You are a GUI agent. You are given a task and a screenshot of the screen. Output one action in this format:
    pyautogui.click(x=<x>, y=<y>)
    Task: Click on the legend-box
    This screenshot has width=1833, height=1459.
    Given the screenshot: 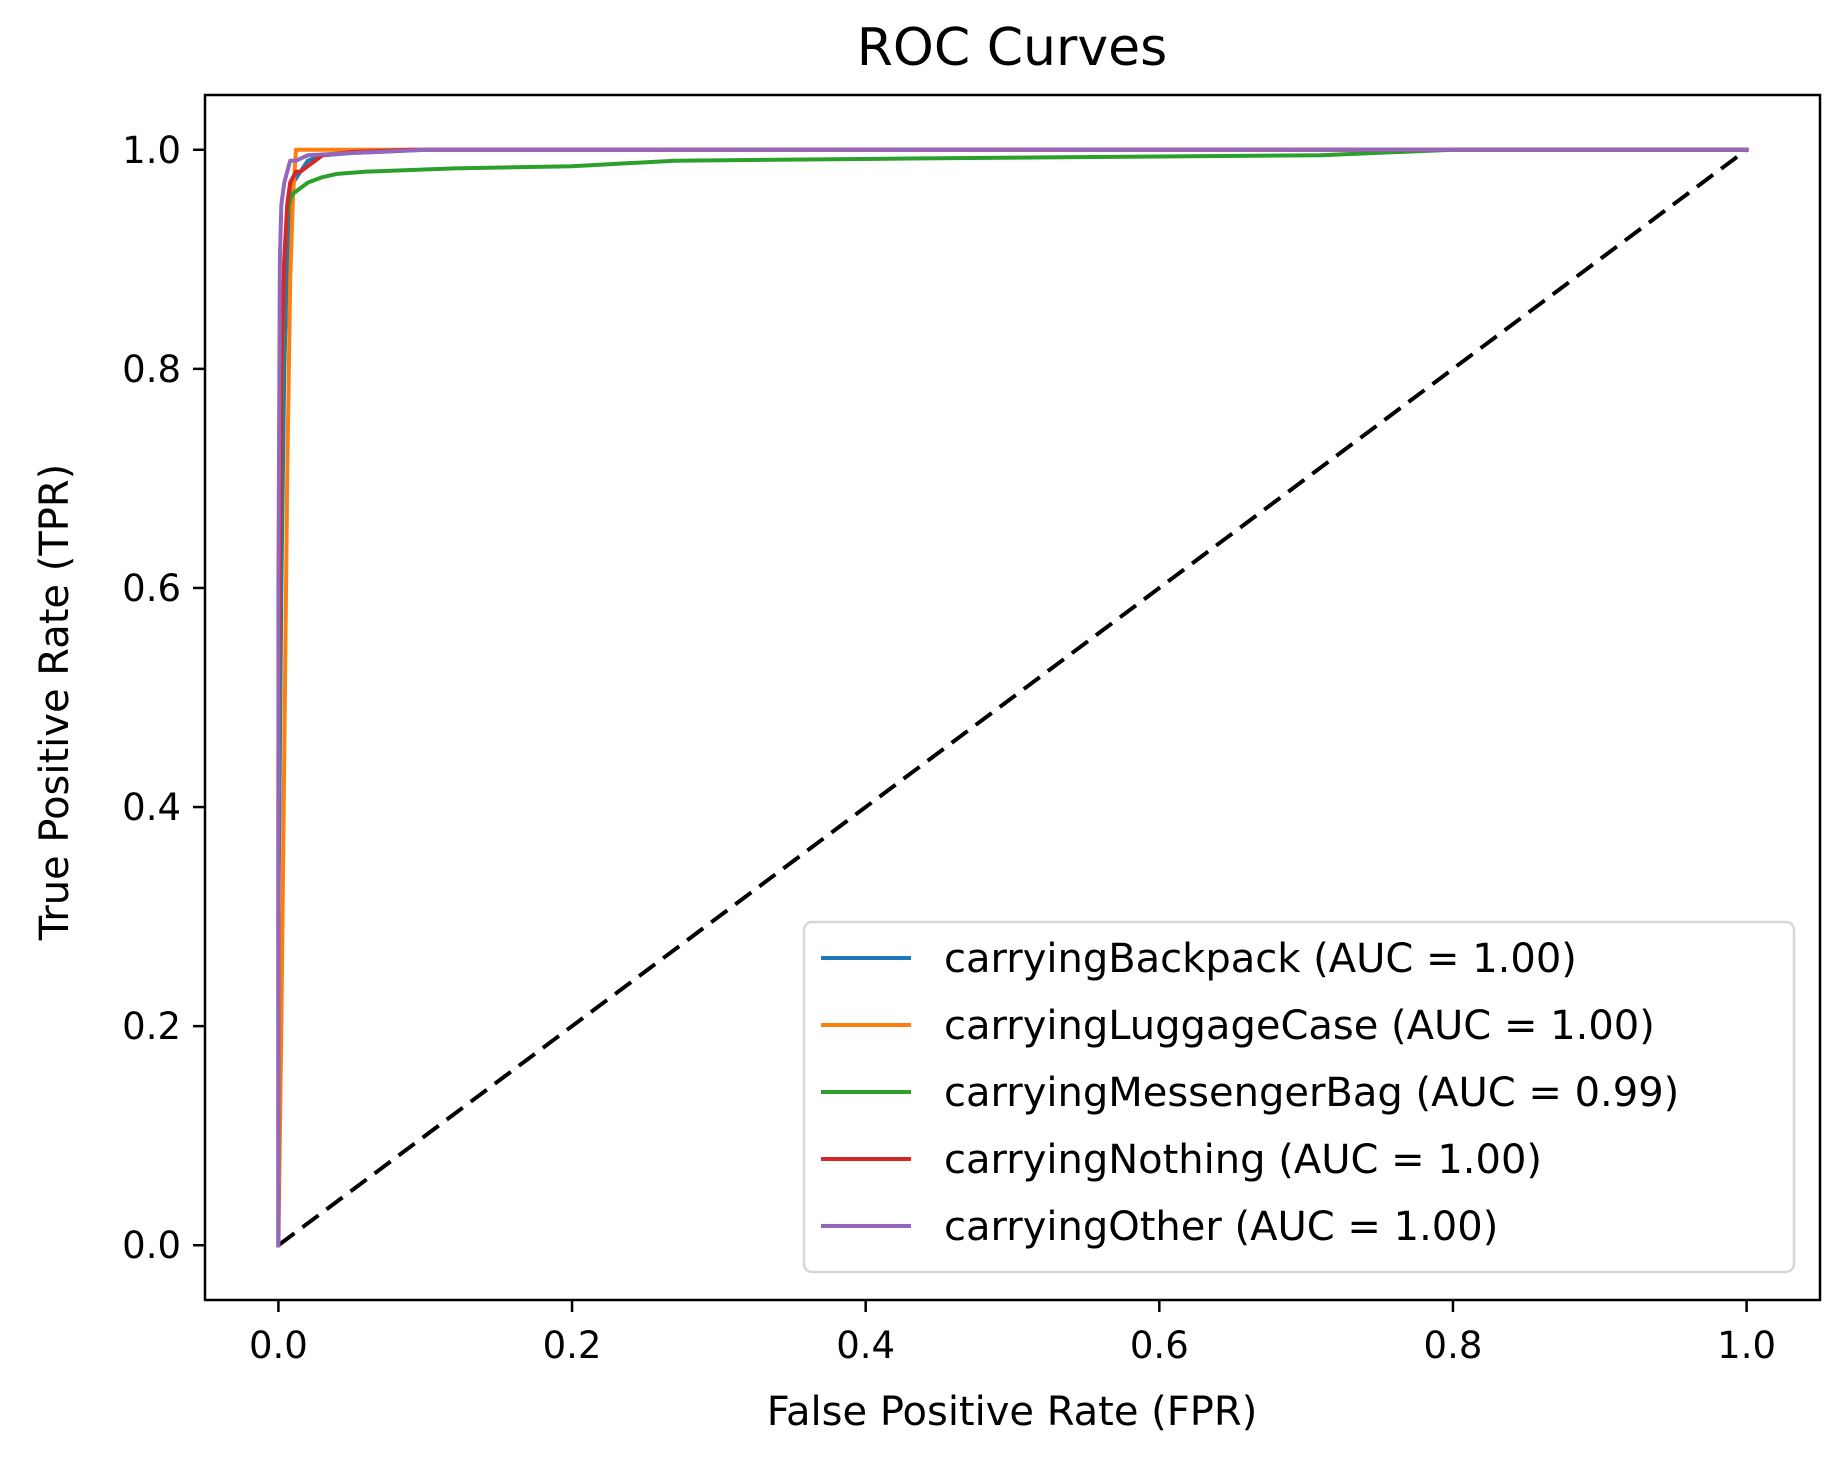 What is the action you would take?
    pyautogui.click(x=1299, y=1097)
    